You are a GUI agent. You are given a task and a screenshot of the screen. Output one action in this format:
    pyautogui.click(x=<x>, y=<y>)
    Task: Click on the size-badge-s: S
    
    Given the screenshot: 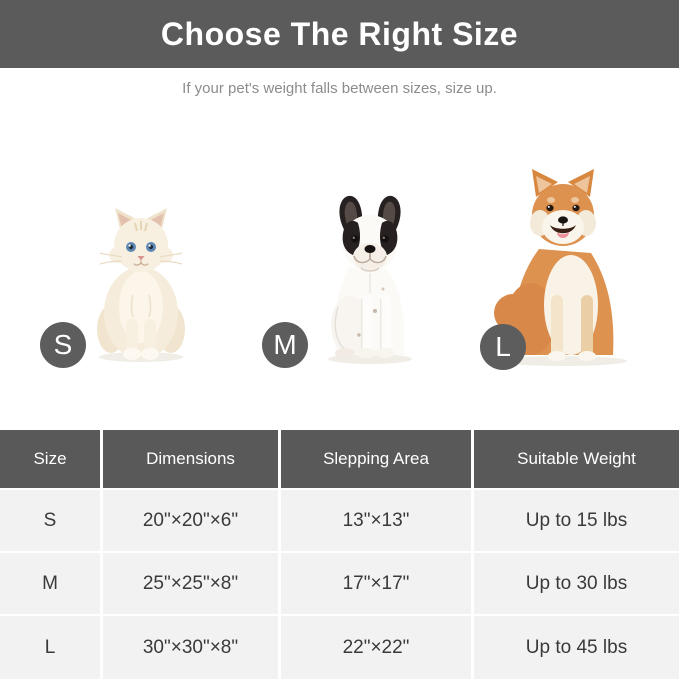 What is the action you would take?
    pyautogui.click(x=63, y=345)
    